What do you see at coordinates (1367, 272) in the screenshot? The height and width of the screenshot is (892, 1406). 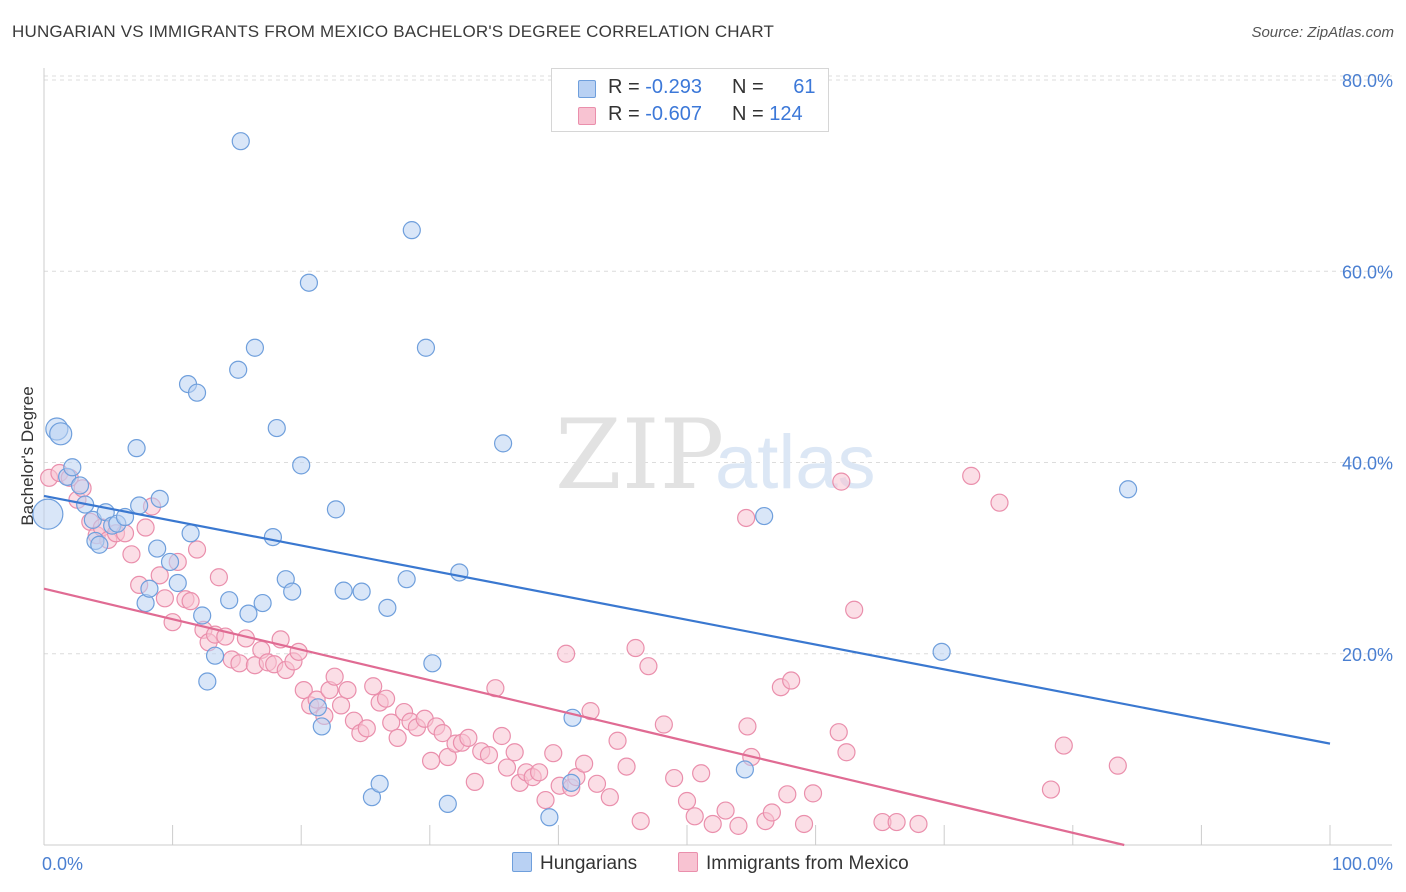 I see `y-tick-label-60: 60.0%` at bounding box center [1367, 272].